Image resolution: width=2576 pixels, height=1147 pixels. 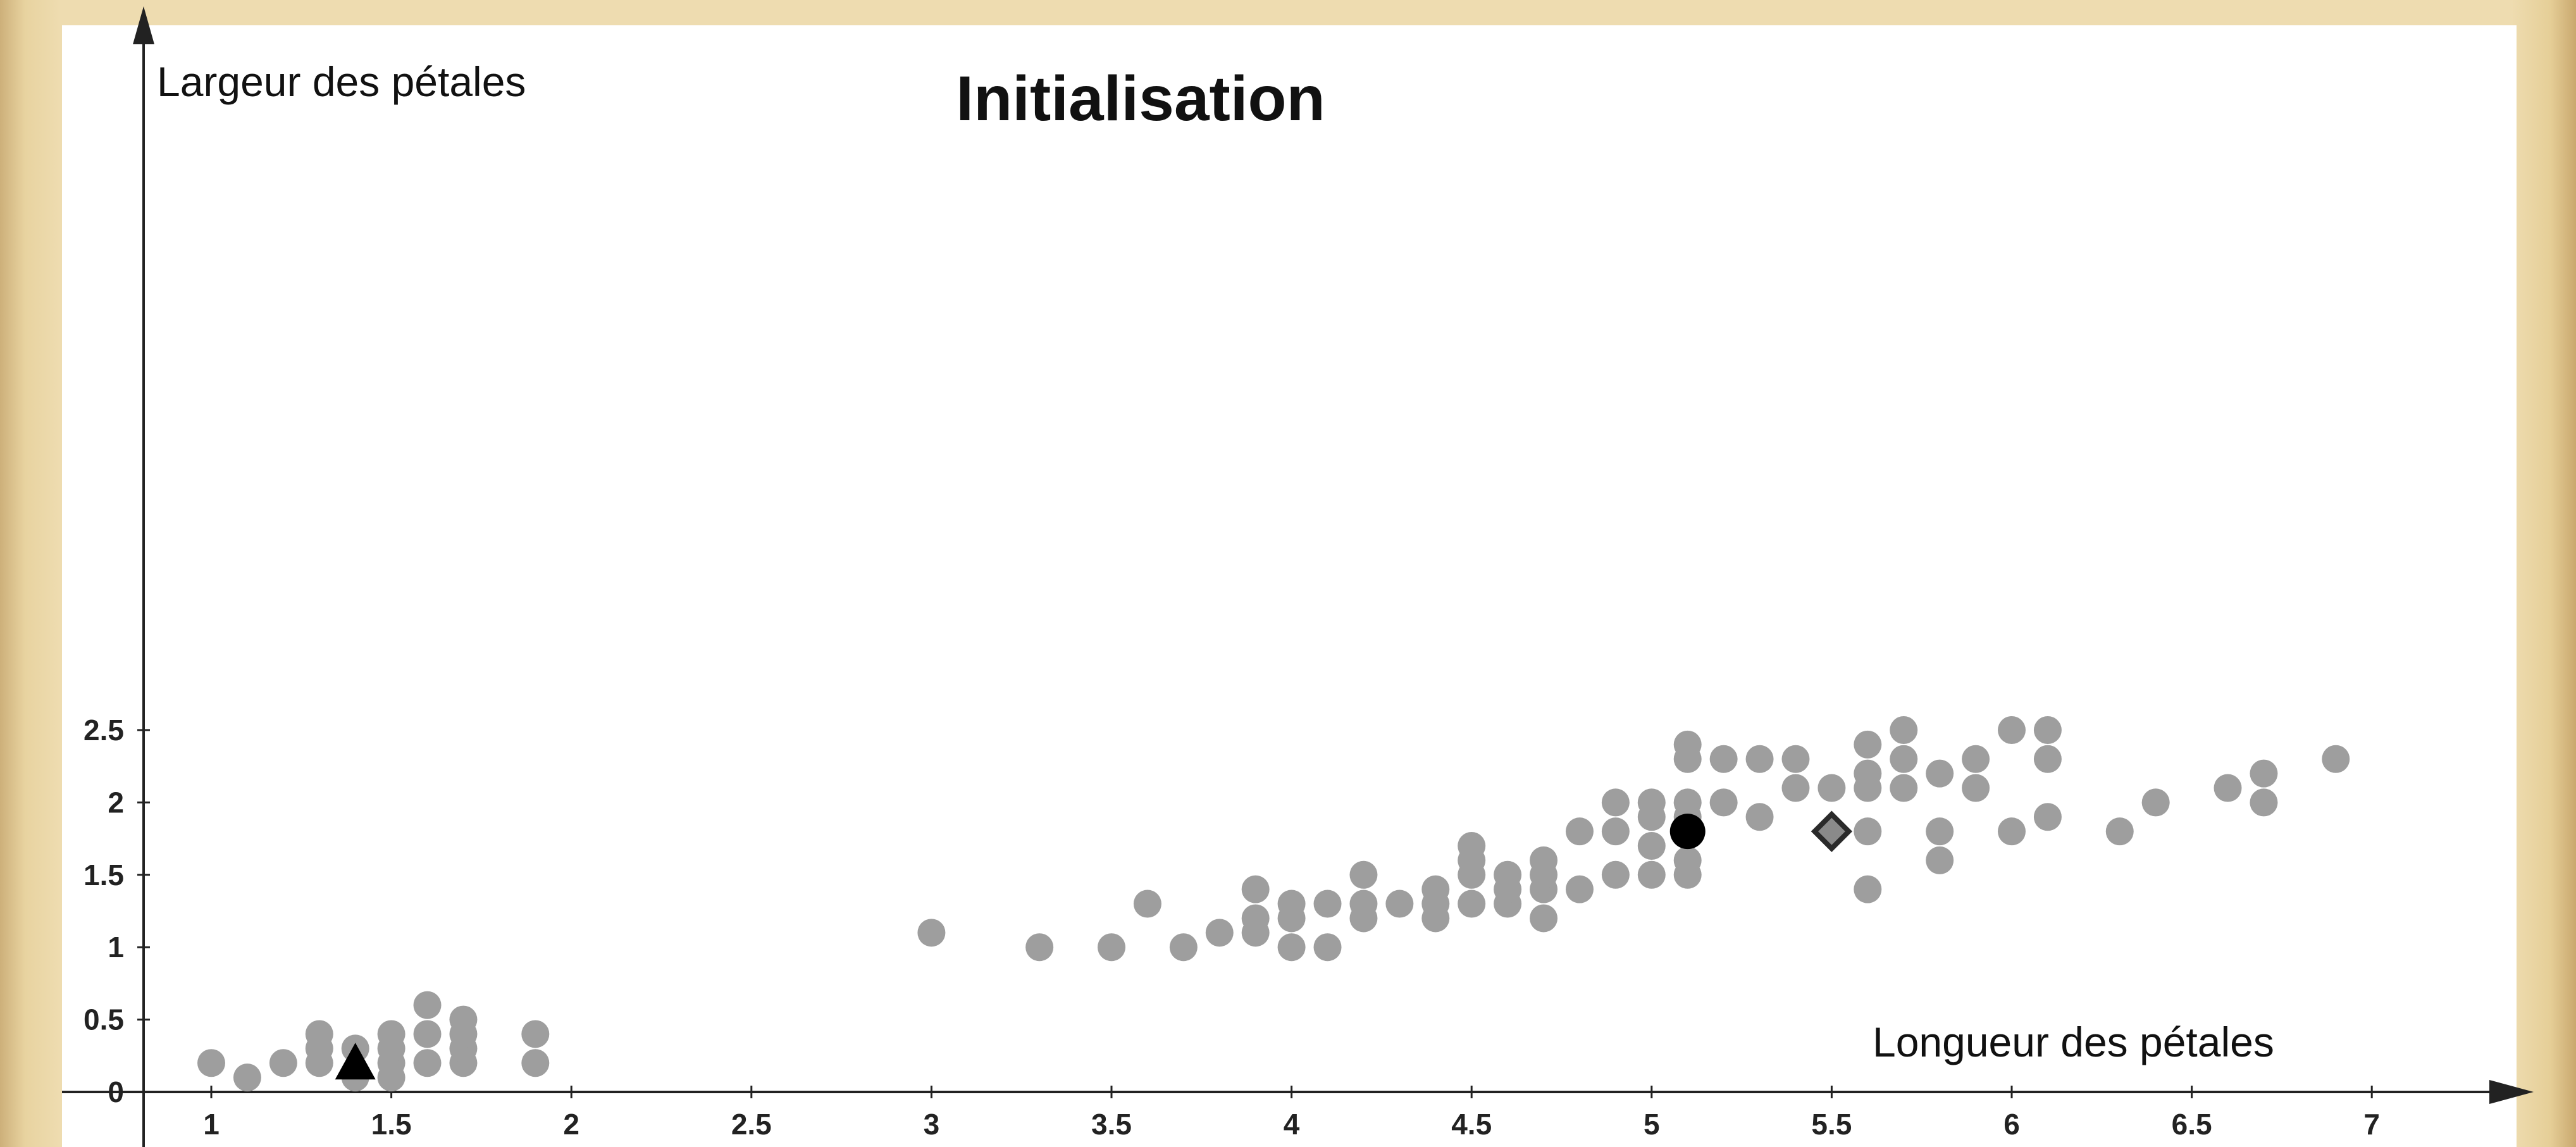 What do you see at coordinates (751, 1124) in the screenshot?
I see `x-tick-label: 2.5` at bounding box center [751, 1124].